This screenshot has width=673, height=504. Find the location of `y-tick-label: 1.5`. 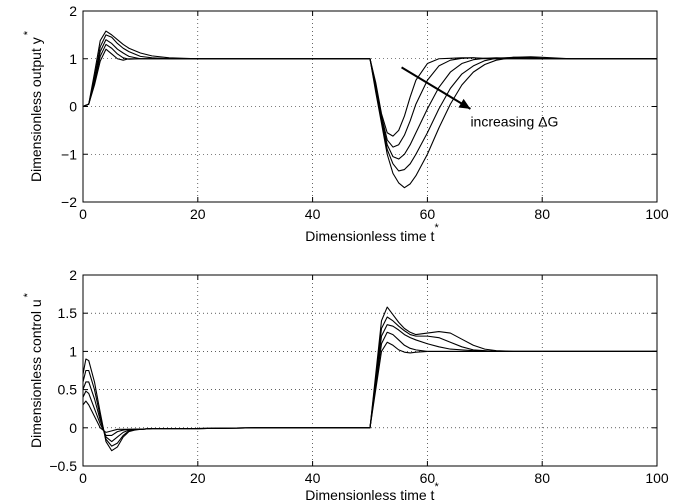

y-tick-label: 1.5 is located at coordinates (68, 313).